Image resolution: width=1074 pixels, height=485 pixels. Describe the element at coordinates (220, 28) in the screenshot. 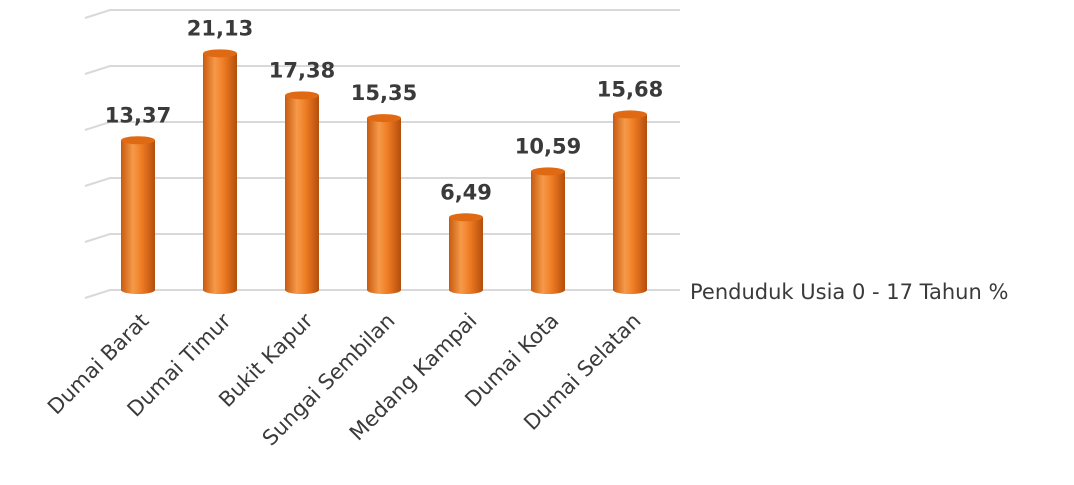

I see `data-label: 21,13` at that location.